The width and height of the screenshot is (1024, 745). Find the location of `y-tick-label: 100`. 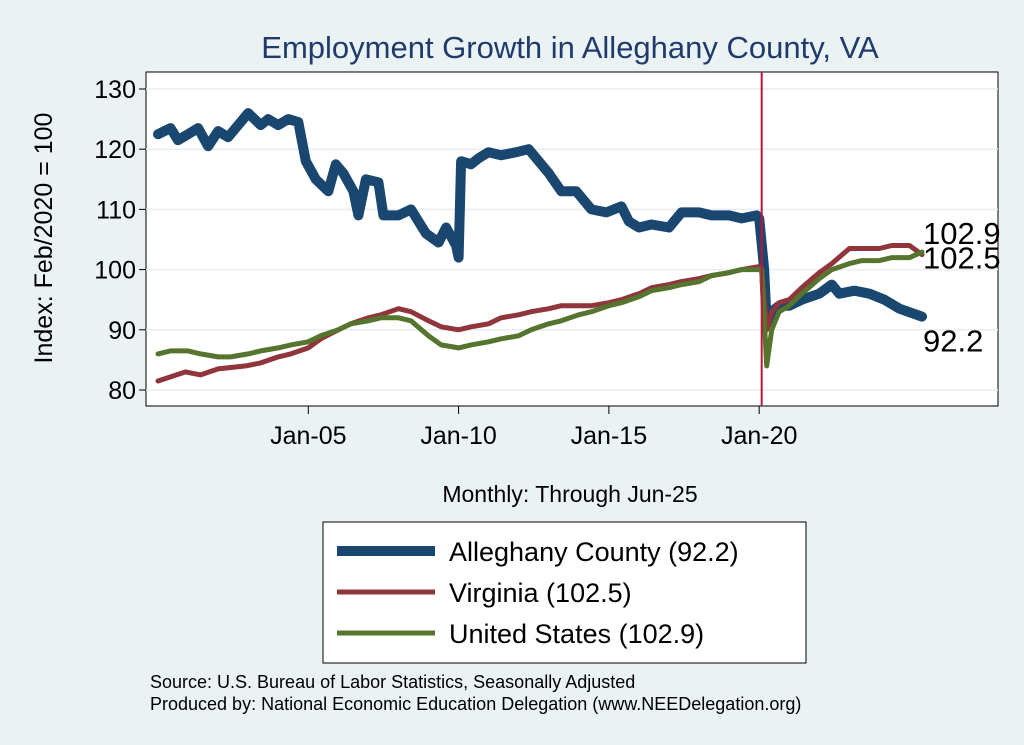

y-tick-label: 100 is located at coordinates (115, 271).